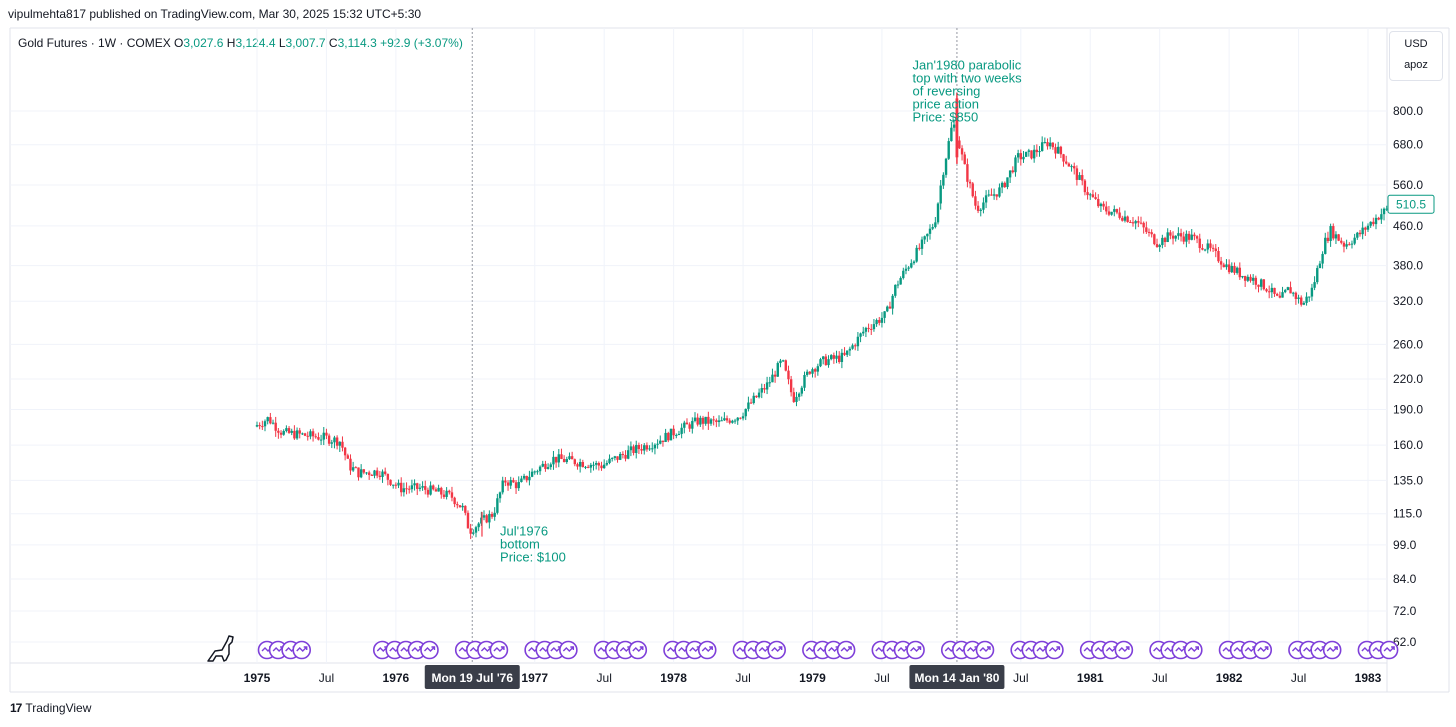 Image resolution: width=1456 pixels, height=727 pixels. I want to click on y-tick-label: 460.0, so click(1408, 226).